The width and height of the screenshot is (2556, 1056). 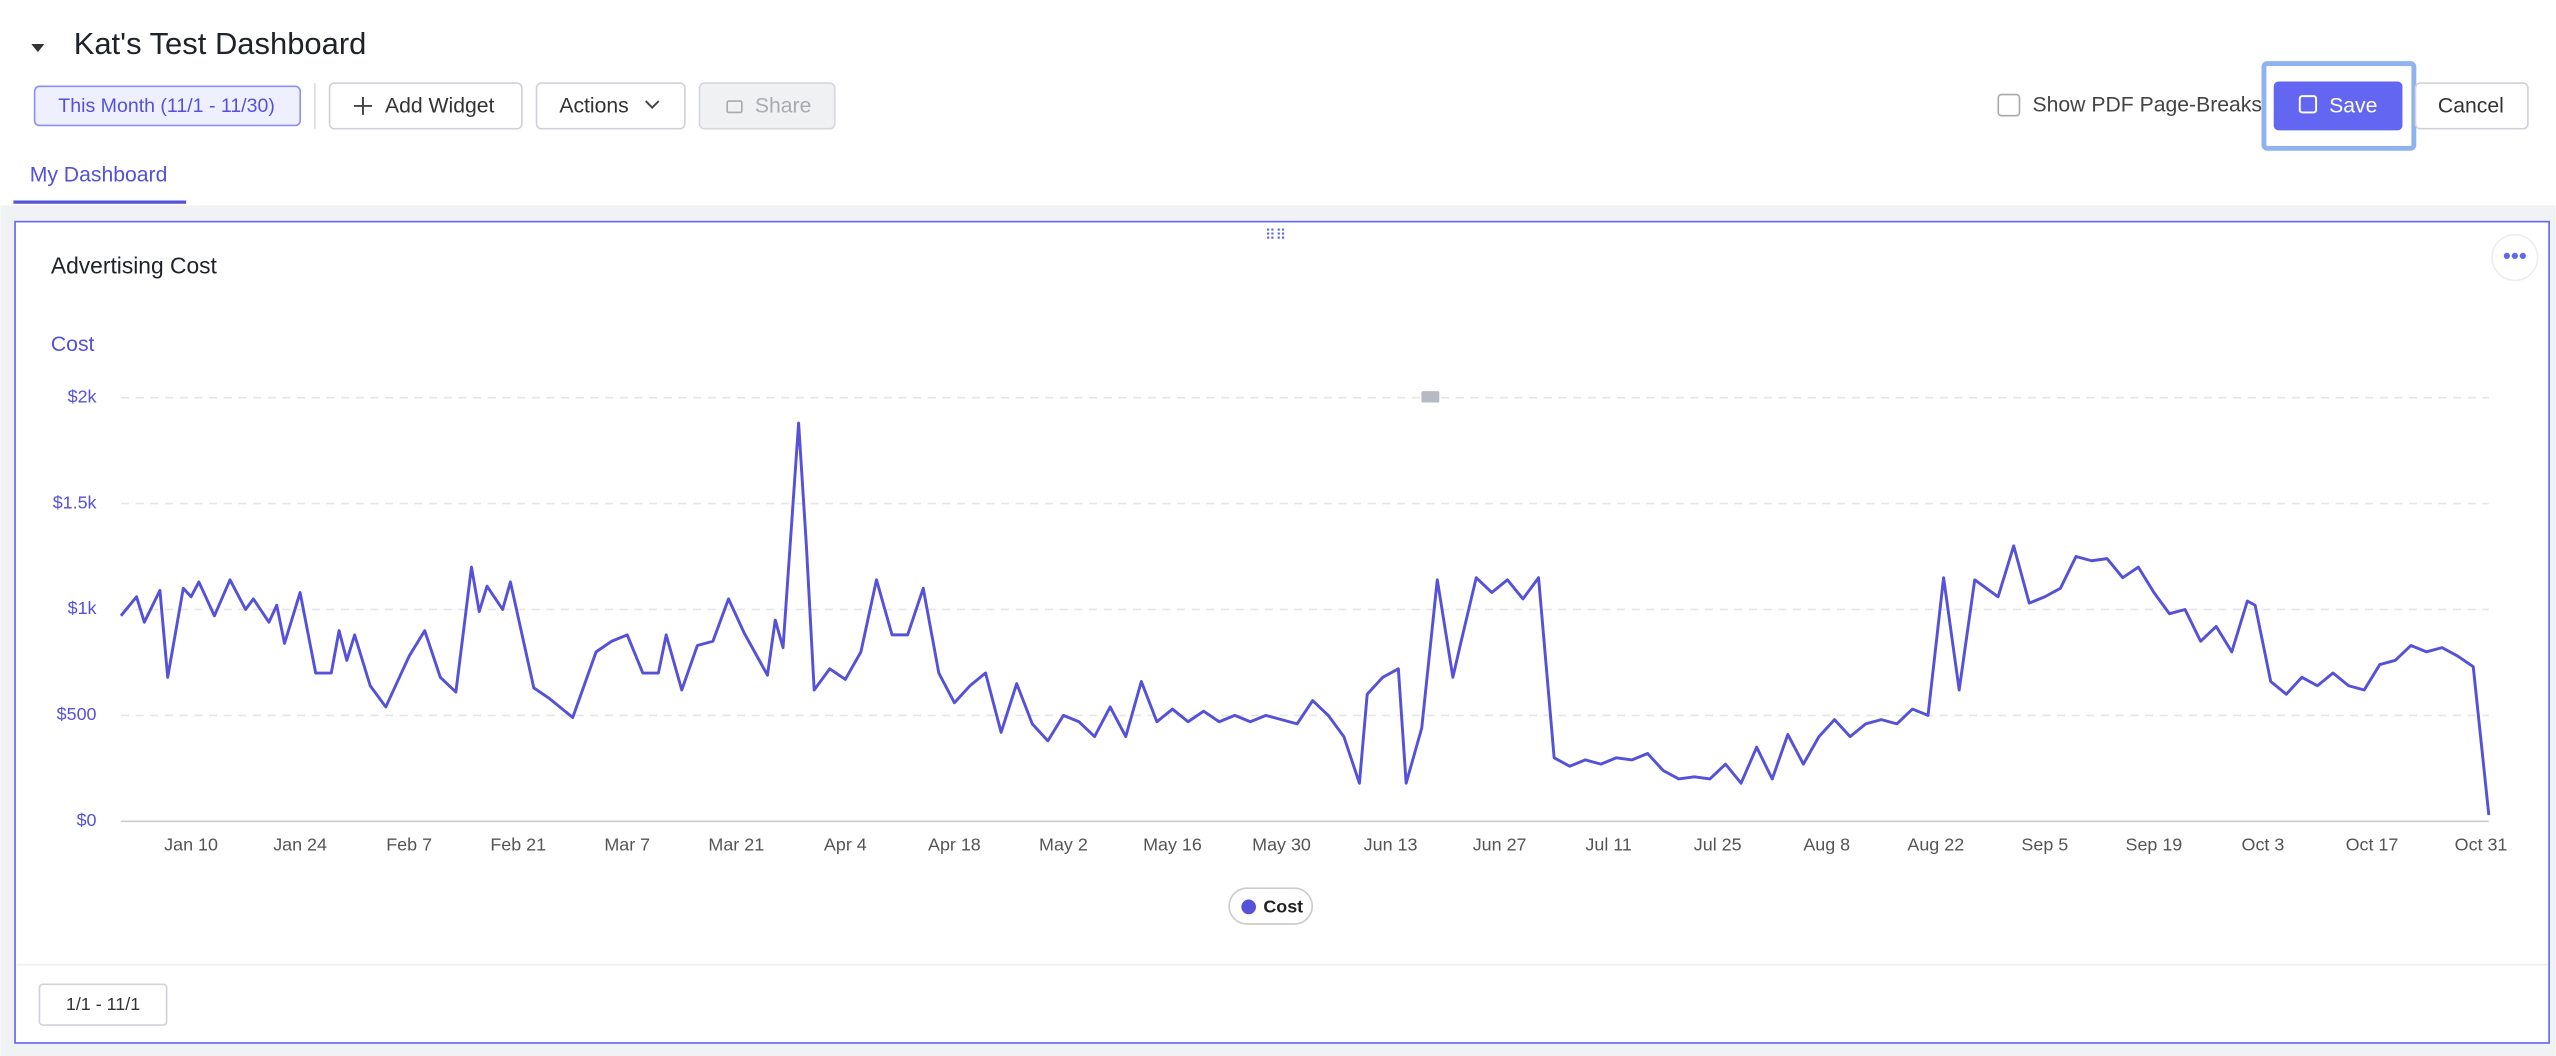 What do you see at coordinates (77, 714) in the screenshot?
I see `y-tick-label: $500` at bounding box center [77, 714].